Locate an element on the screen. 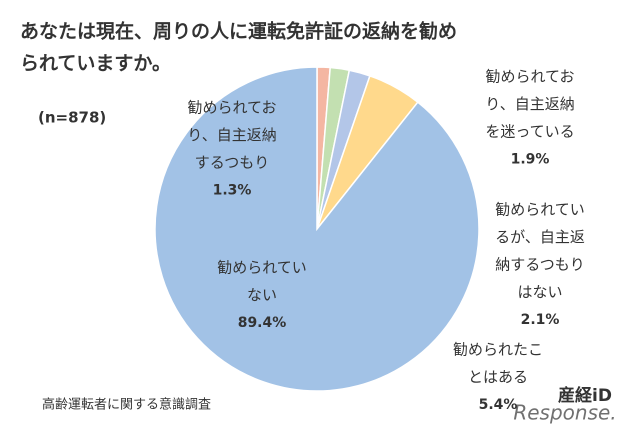 Image resolution: width=640 pixels, height=431 pixels. slice-label: 納するつもり is located at coordinates (539, 265).